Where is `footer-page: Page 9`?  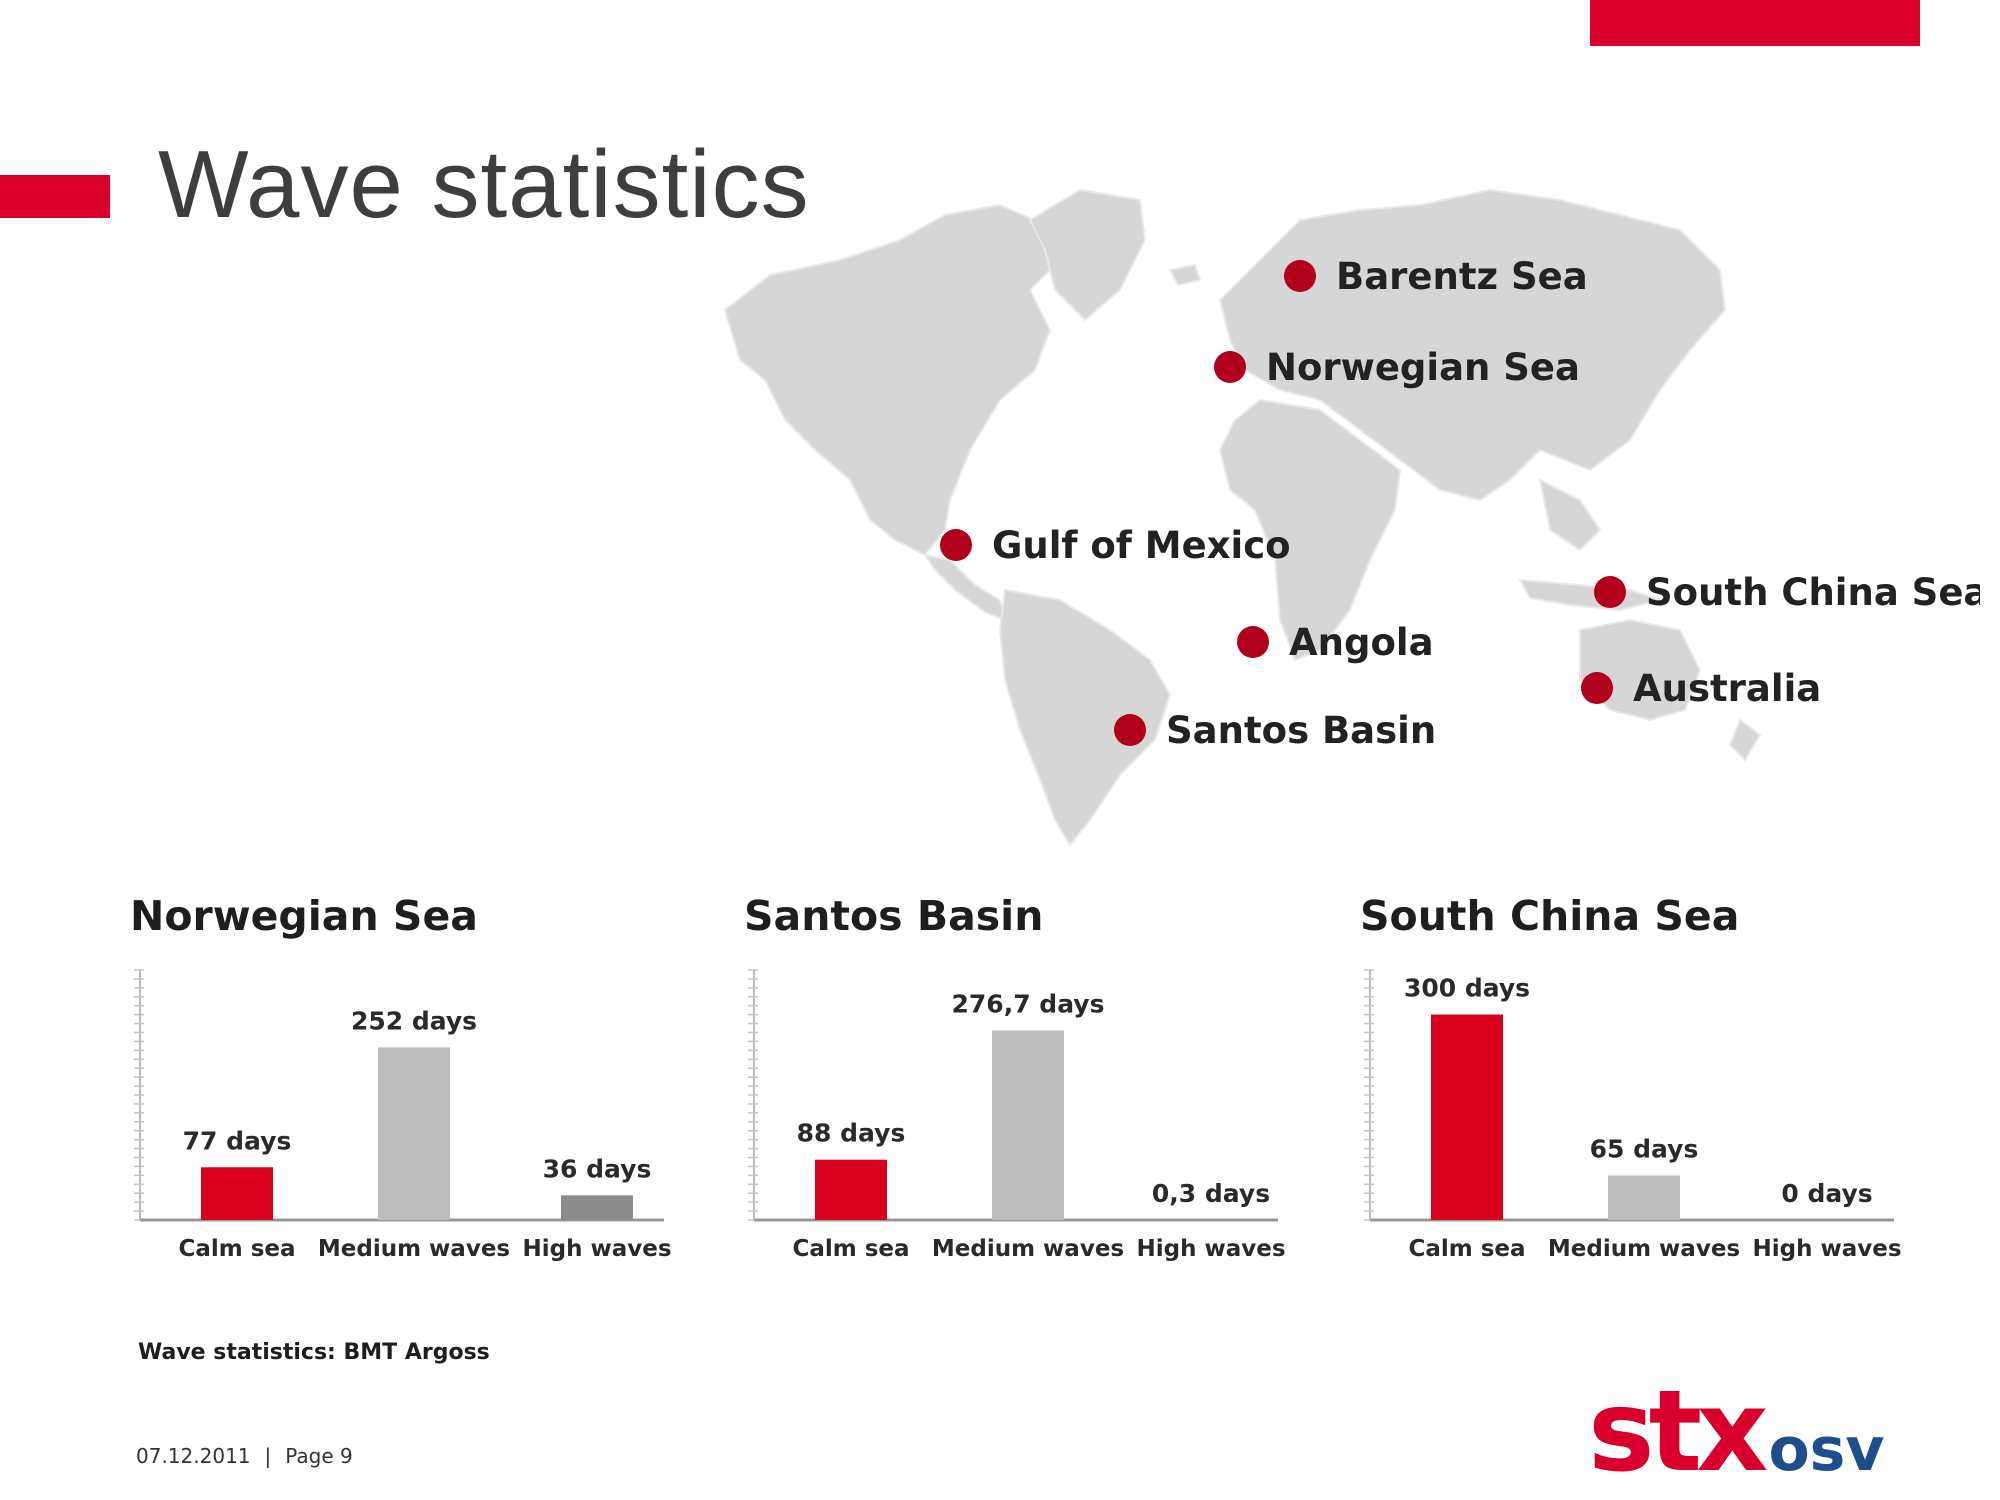
footer-page: Page 9 is located at coordinates (319, 1456).